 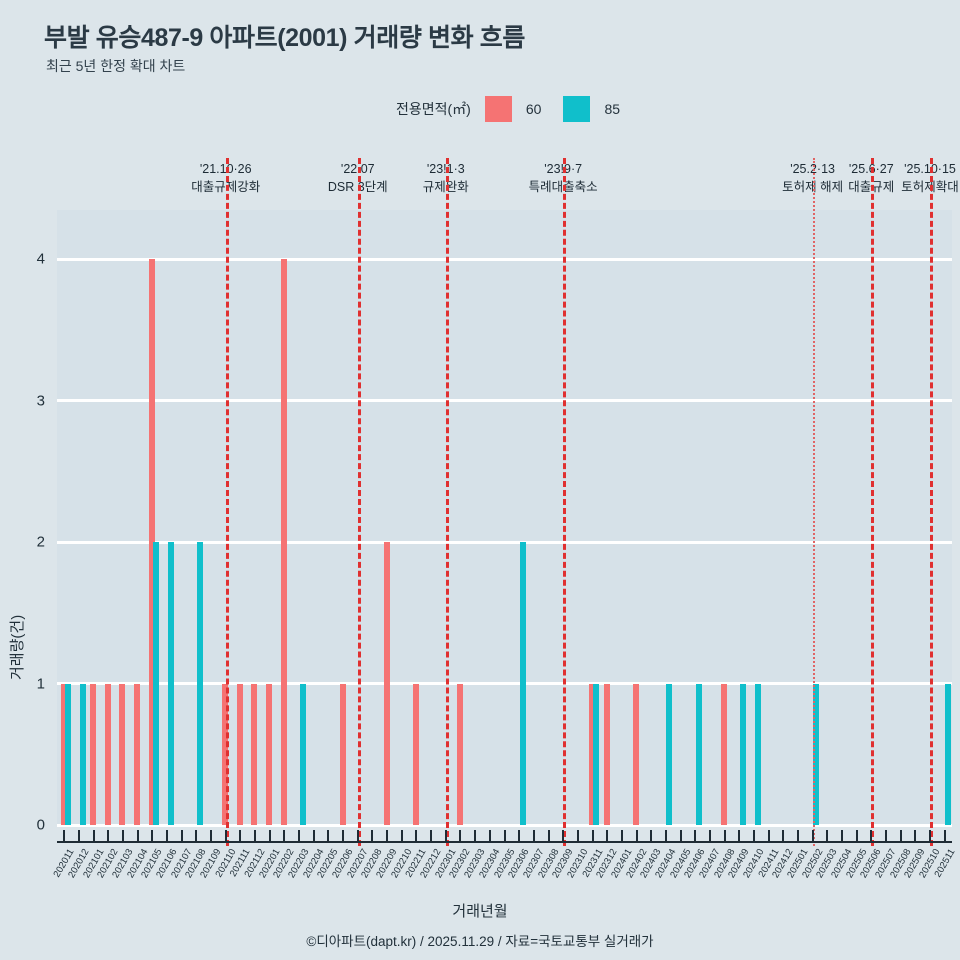 I want to click on legend-label-60: 60, so click(x=533, y=109).